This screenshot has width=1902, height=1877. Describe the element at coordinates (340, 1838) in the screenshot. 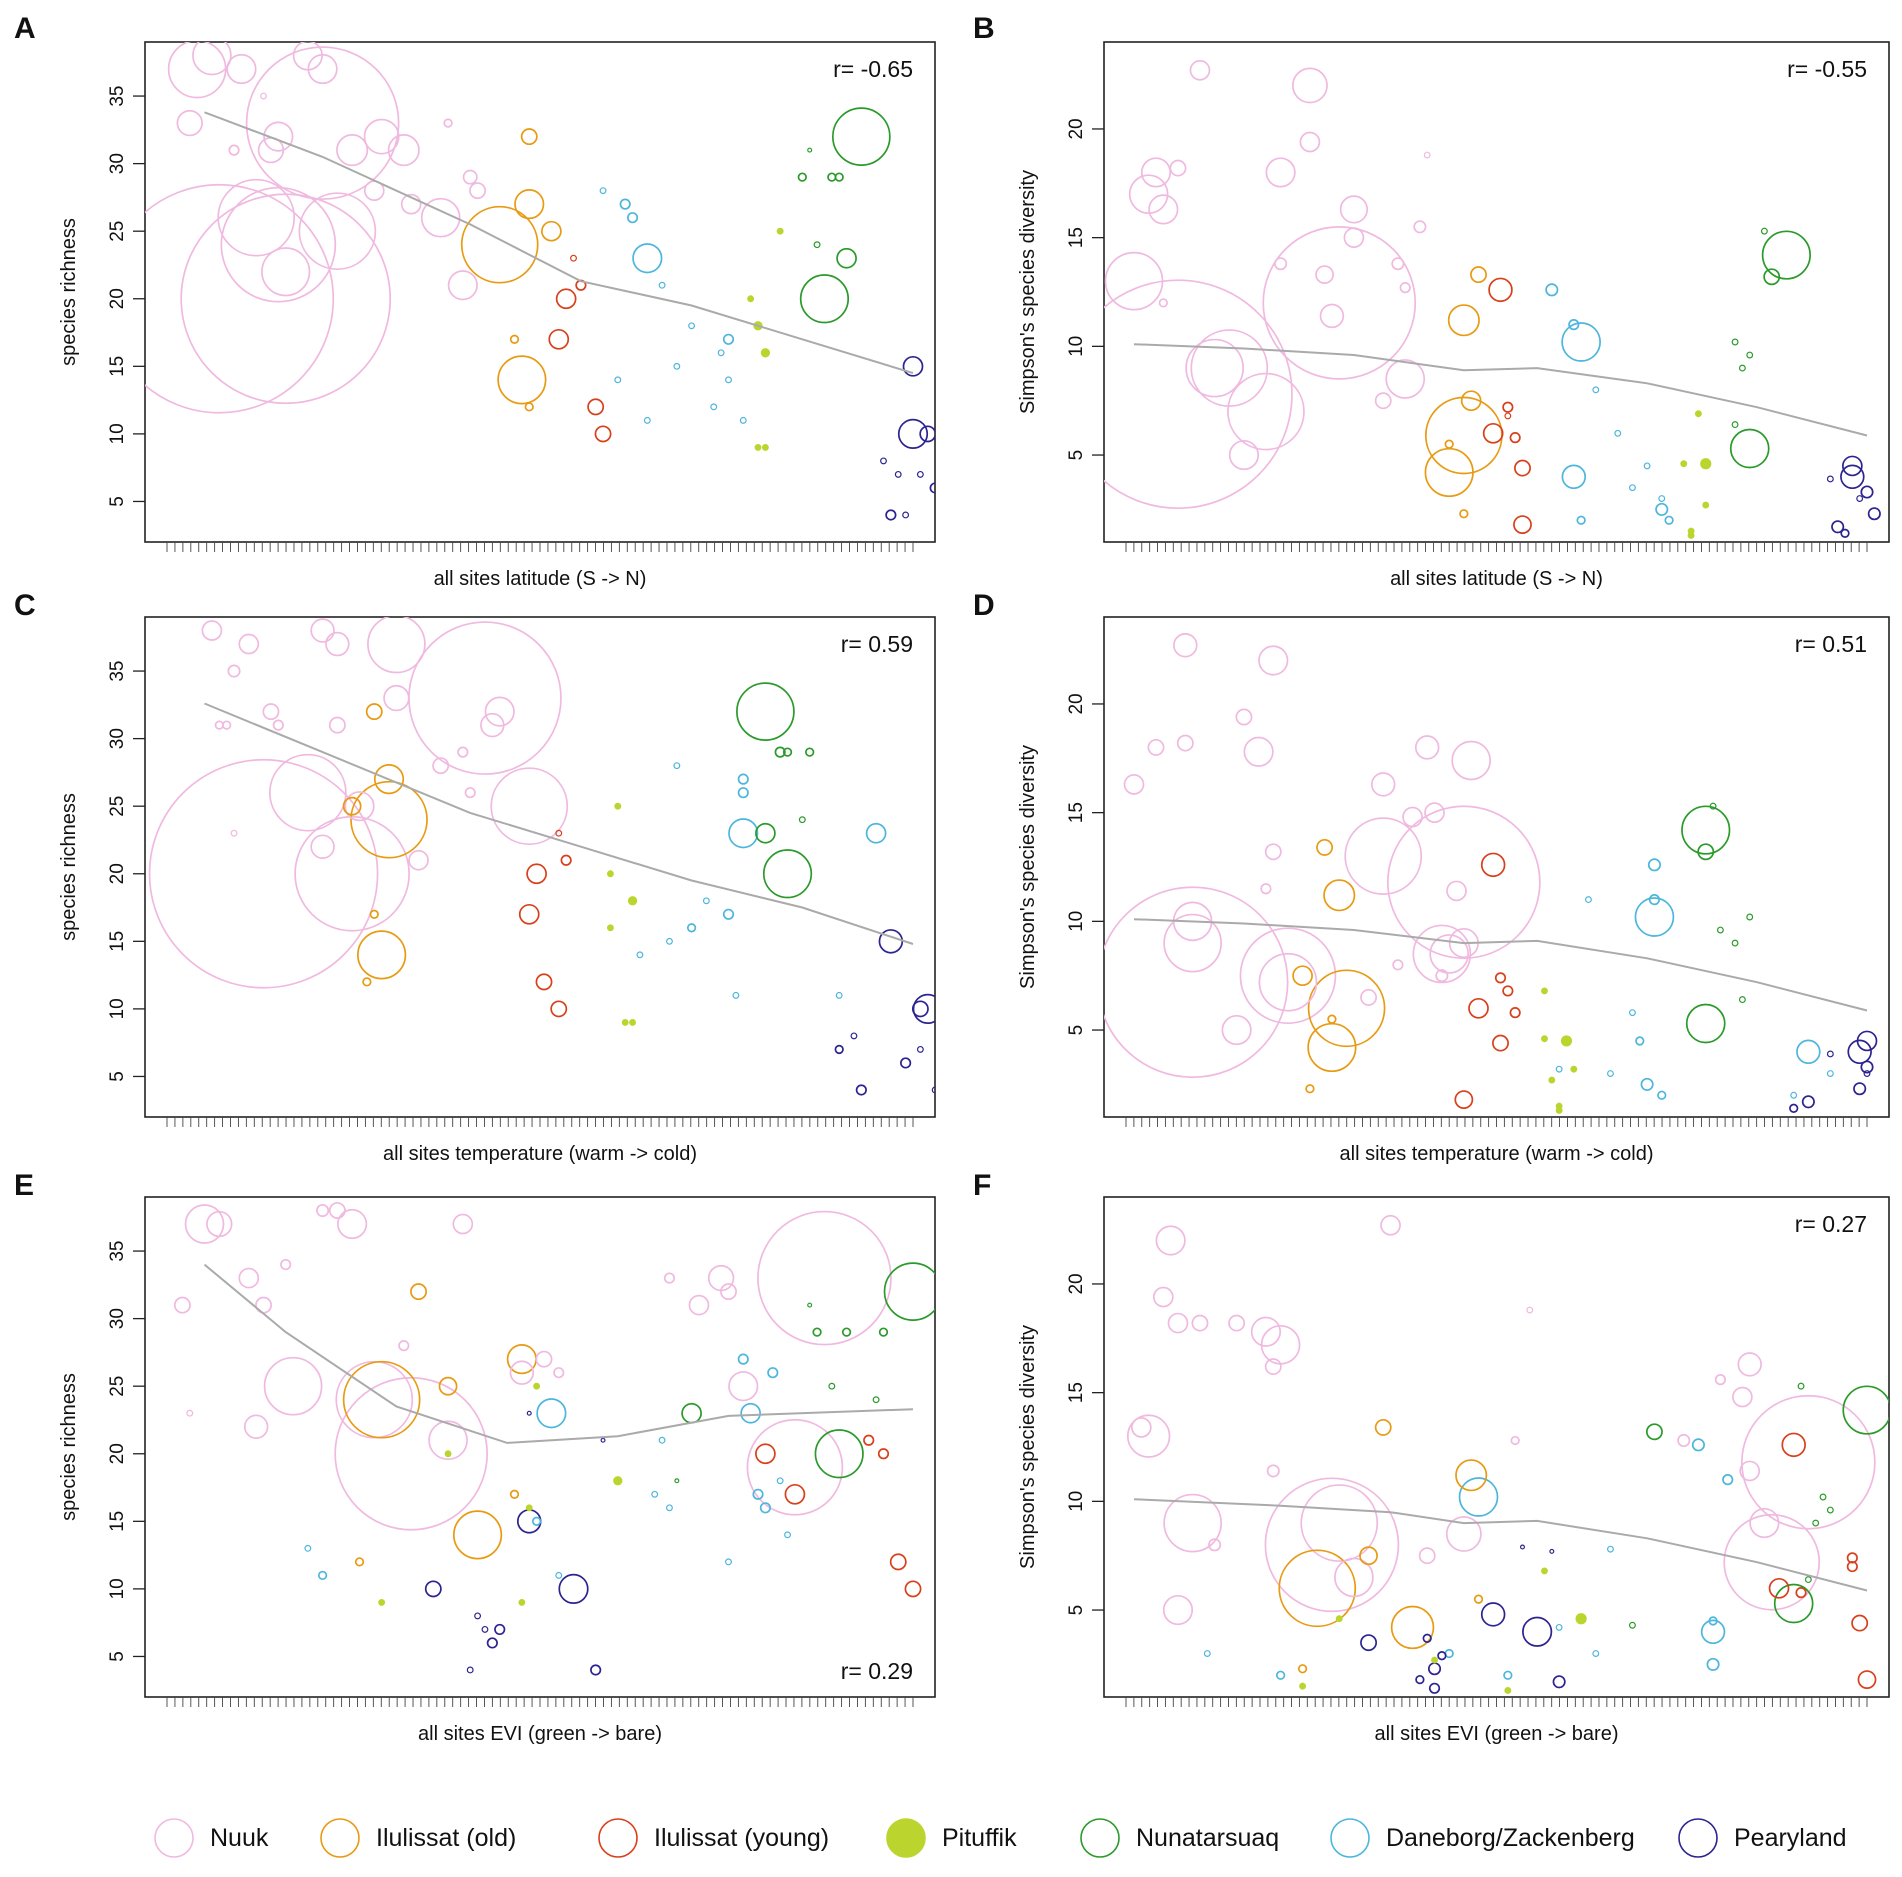

I see `legend-circle-ilulissat-old` at that location.